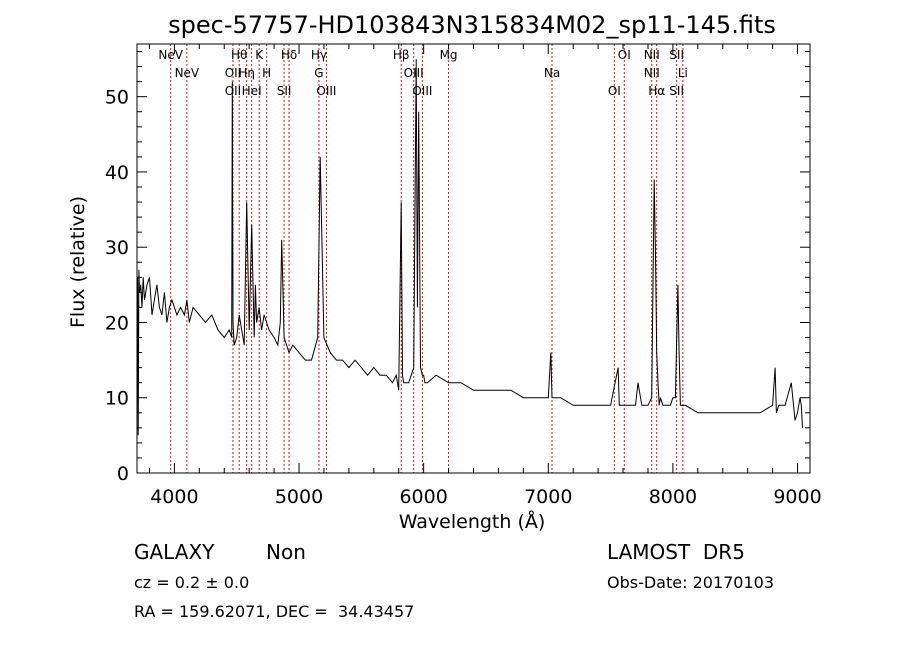 Image resolution: width=900 pixels, height=649 pixels. What do you see at coordinates (239, 55) in the screenshot?
I see `line-label: Hθ` at bounding box center [239, 55].